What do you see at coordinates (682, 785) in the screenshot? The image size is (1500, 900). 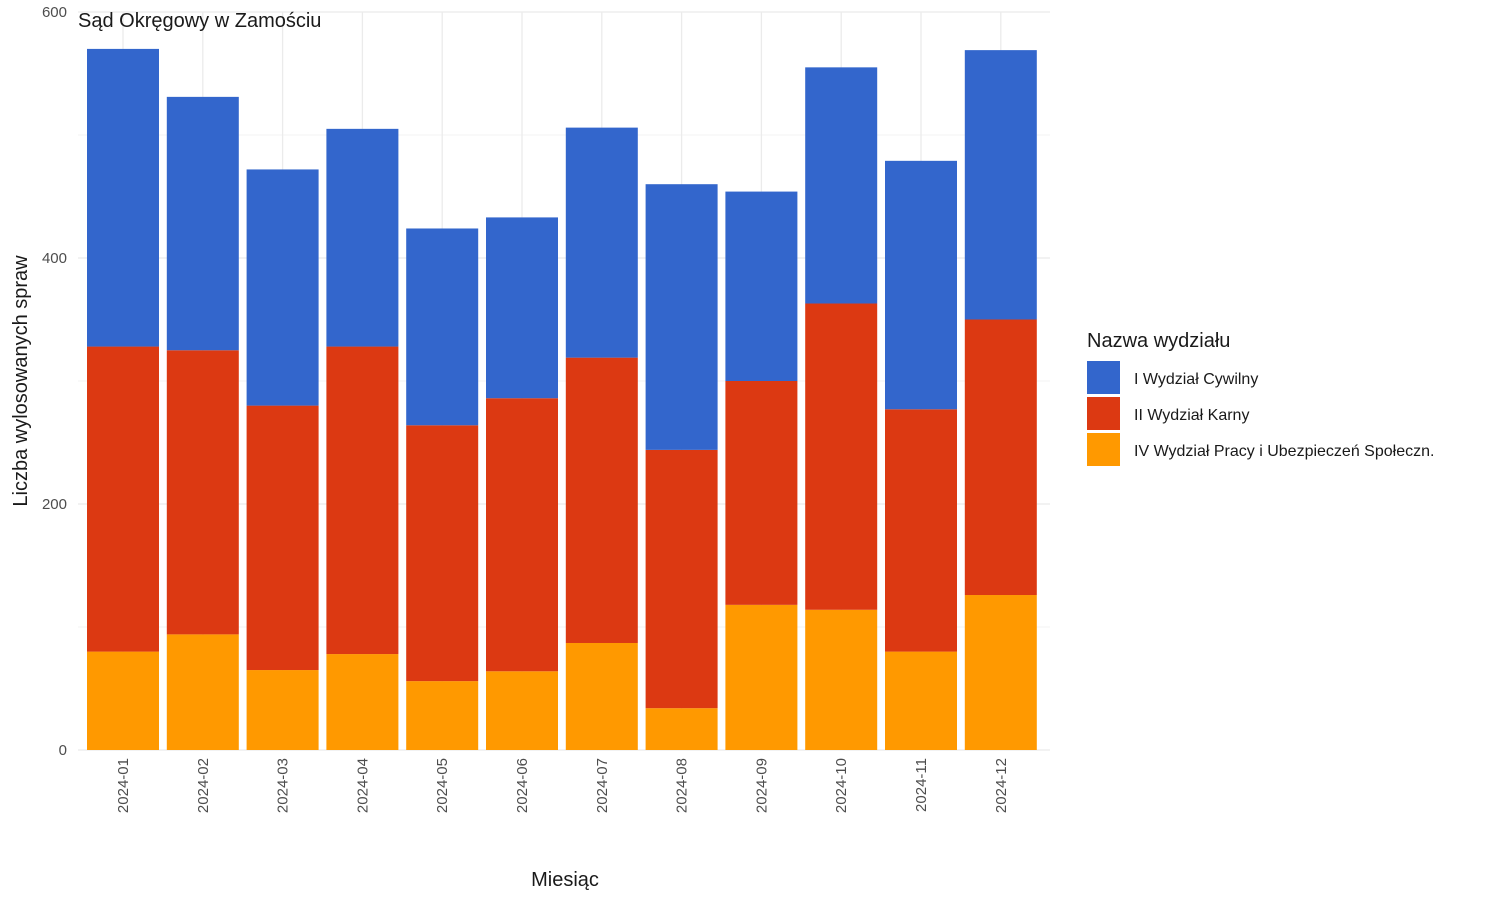 I see `x-tick-label: 2024-08` at bounding box center [682, 785].